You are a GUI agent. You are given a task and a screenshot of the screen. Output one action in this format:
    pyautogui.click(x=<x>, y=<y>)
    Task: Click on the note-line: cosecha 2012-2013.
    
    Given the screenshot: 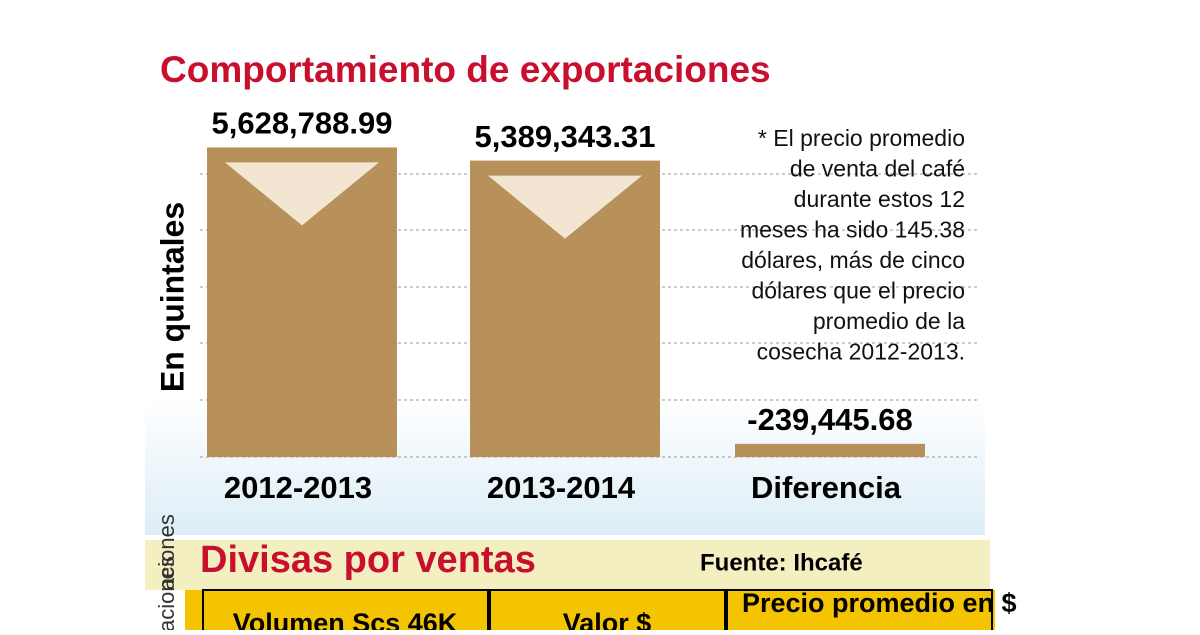 What is the action you would take?
    pyautogui.click(x=861, y=352)
    